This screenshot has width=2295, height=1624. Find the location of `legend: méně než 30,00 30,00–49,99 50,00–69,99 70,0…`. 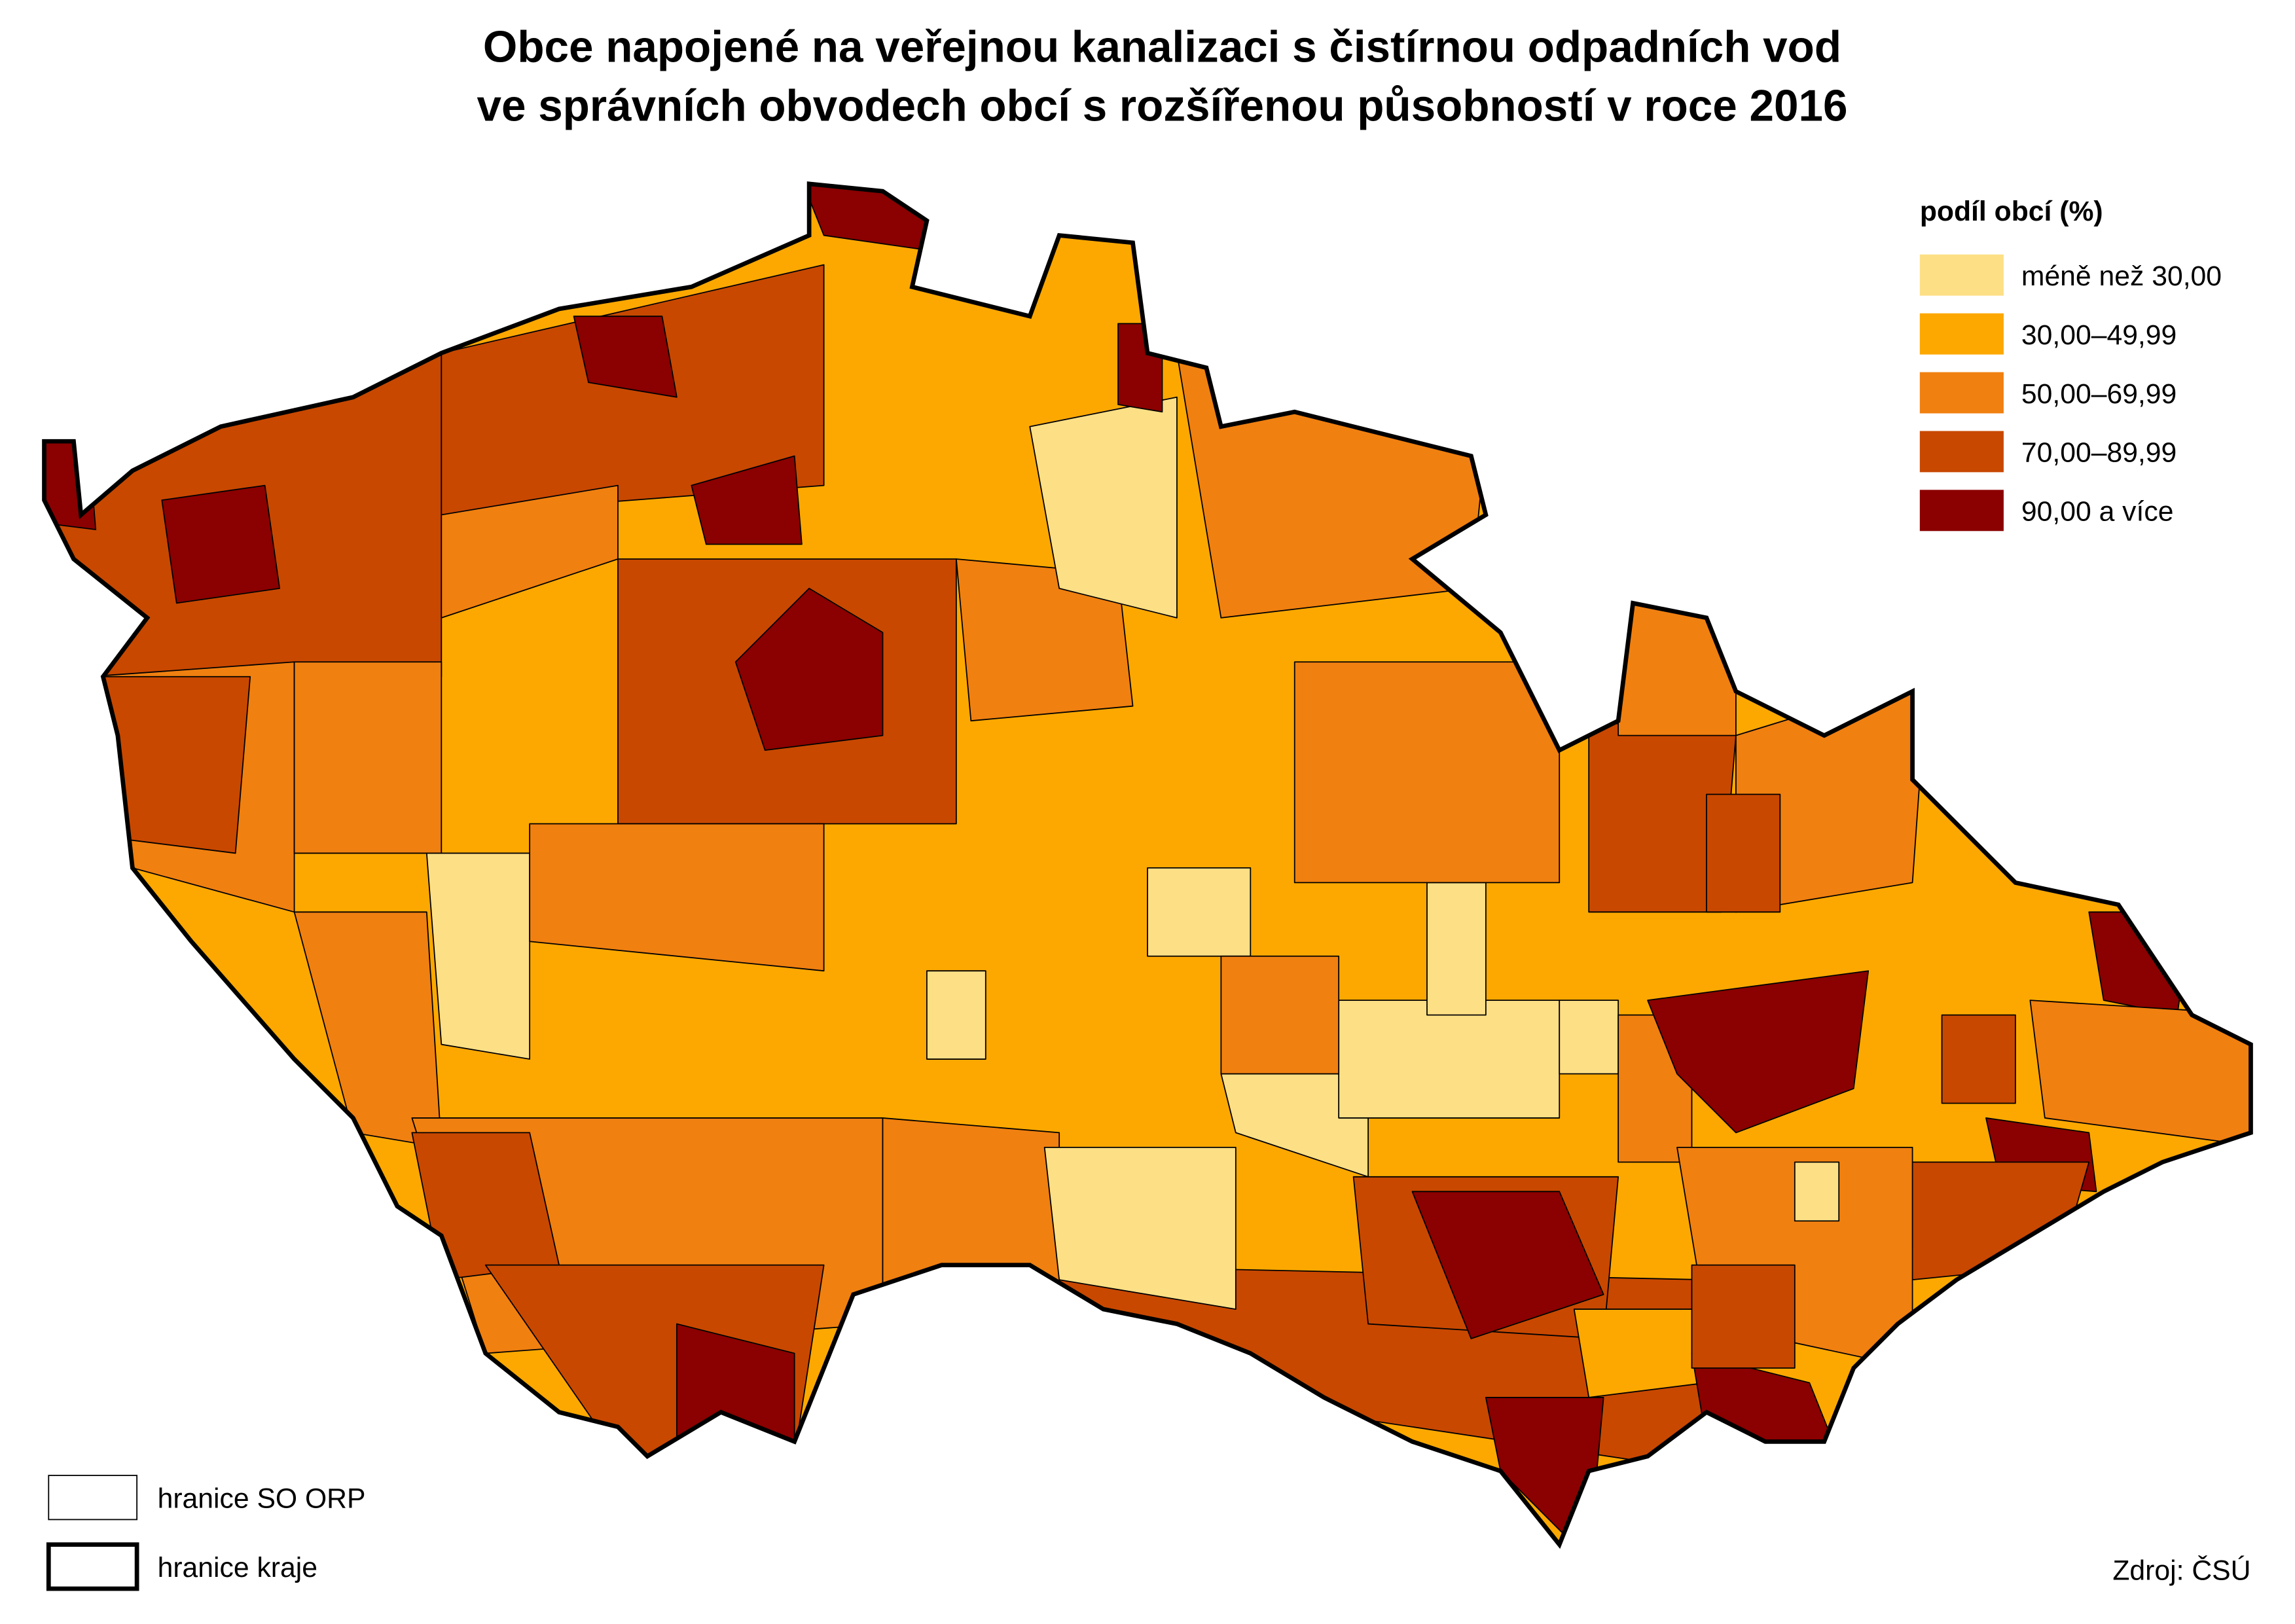

legend: méně než 30,00 30,00–49,99 50,00–69,99 70,0… is located at coordinates (2071, 393).